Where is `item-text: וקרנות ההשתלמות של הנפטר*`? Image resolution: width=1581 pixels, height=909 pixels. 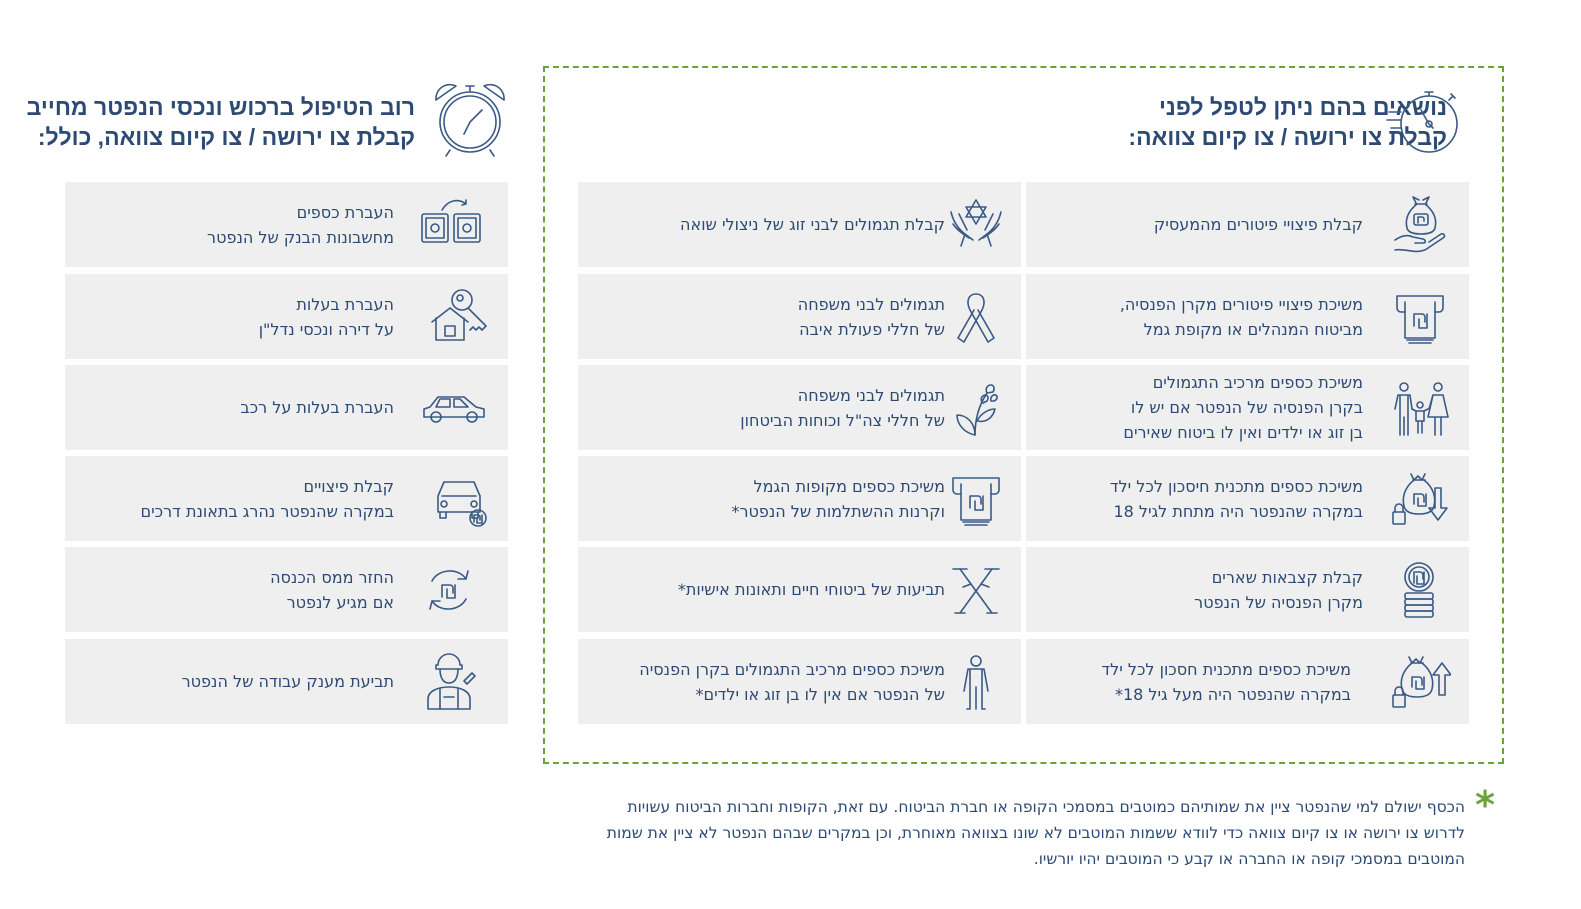 item-text: וקרנות ההשתלמות של הנפטר* is located at coordinates (838, 511).